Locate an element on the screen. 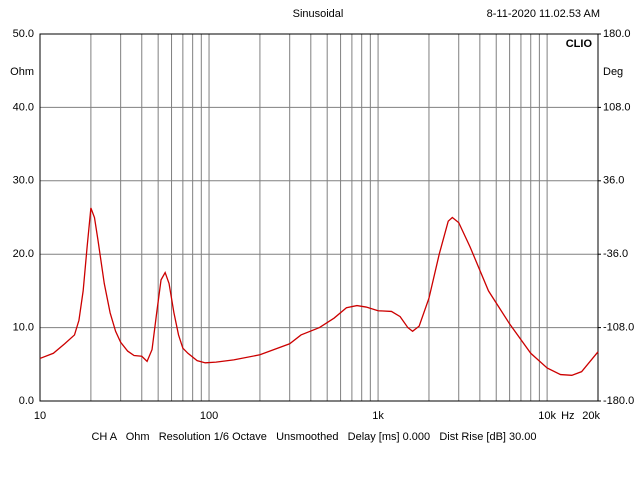 This screenshot has width=640, height=480. x-tick-label: 10 is located at coordinates (40, 416).